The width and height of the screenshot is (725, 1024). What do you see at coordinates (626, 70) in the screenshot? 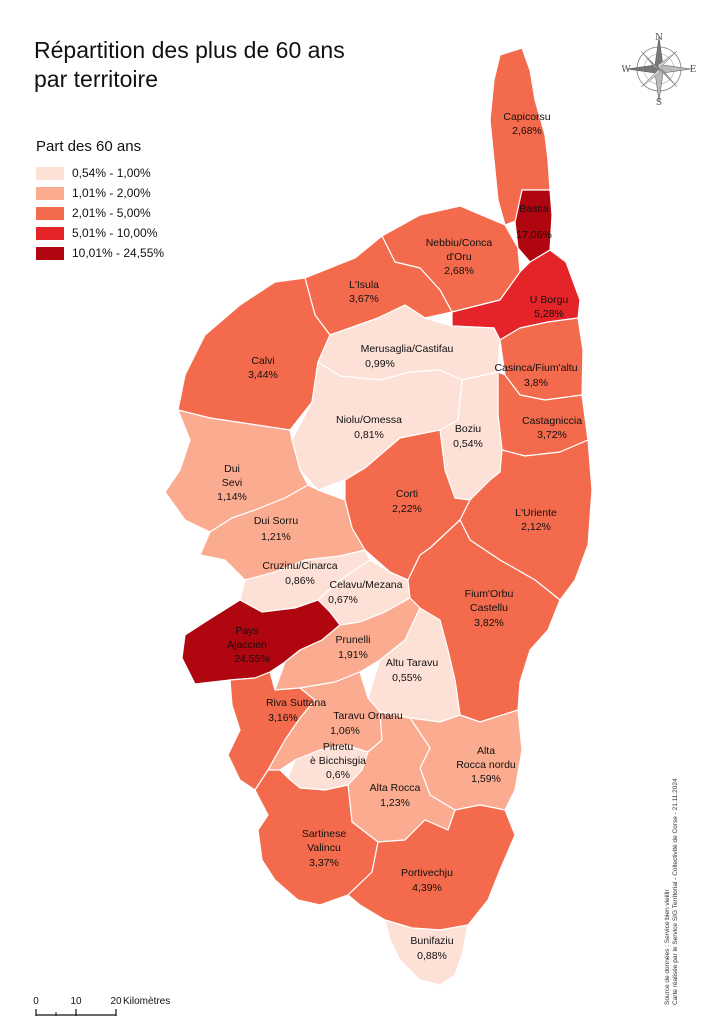
I see `compass-west: W` at bounding box center [626, 70].